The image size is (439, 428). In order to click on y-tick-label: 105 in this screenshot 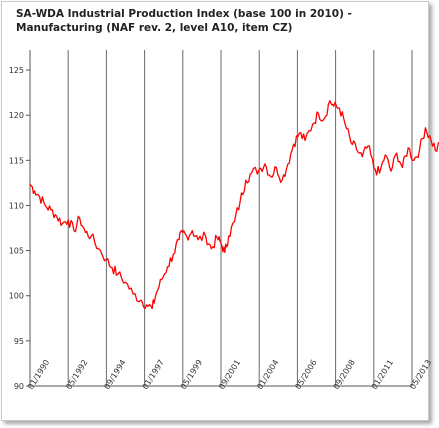, I will do `click(16, 251)`.